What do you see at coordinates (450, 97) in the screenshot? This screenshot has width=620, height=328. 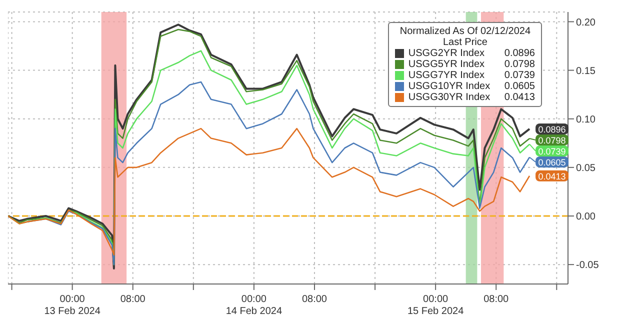 I see `legend-label: USGG30YR Index` at bounding box center [450, 97].